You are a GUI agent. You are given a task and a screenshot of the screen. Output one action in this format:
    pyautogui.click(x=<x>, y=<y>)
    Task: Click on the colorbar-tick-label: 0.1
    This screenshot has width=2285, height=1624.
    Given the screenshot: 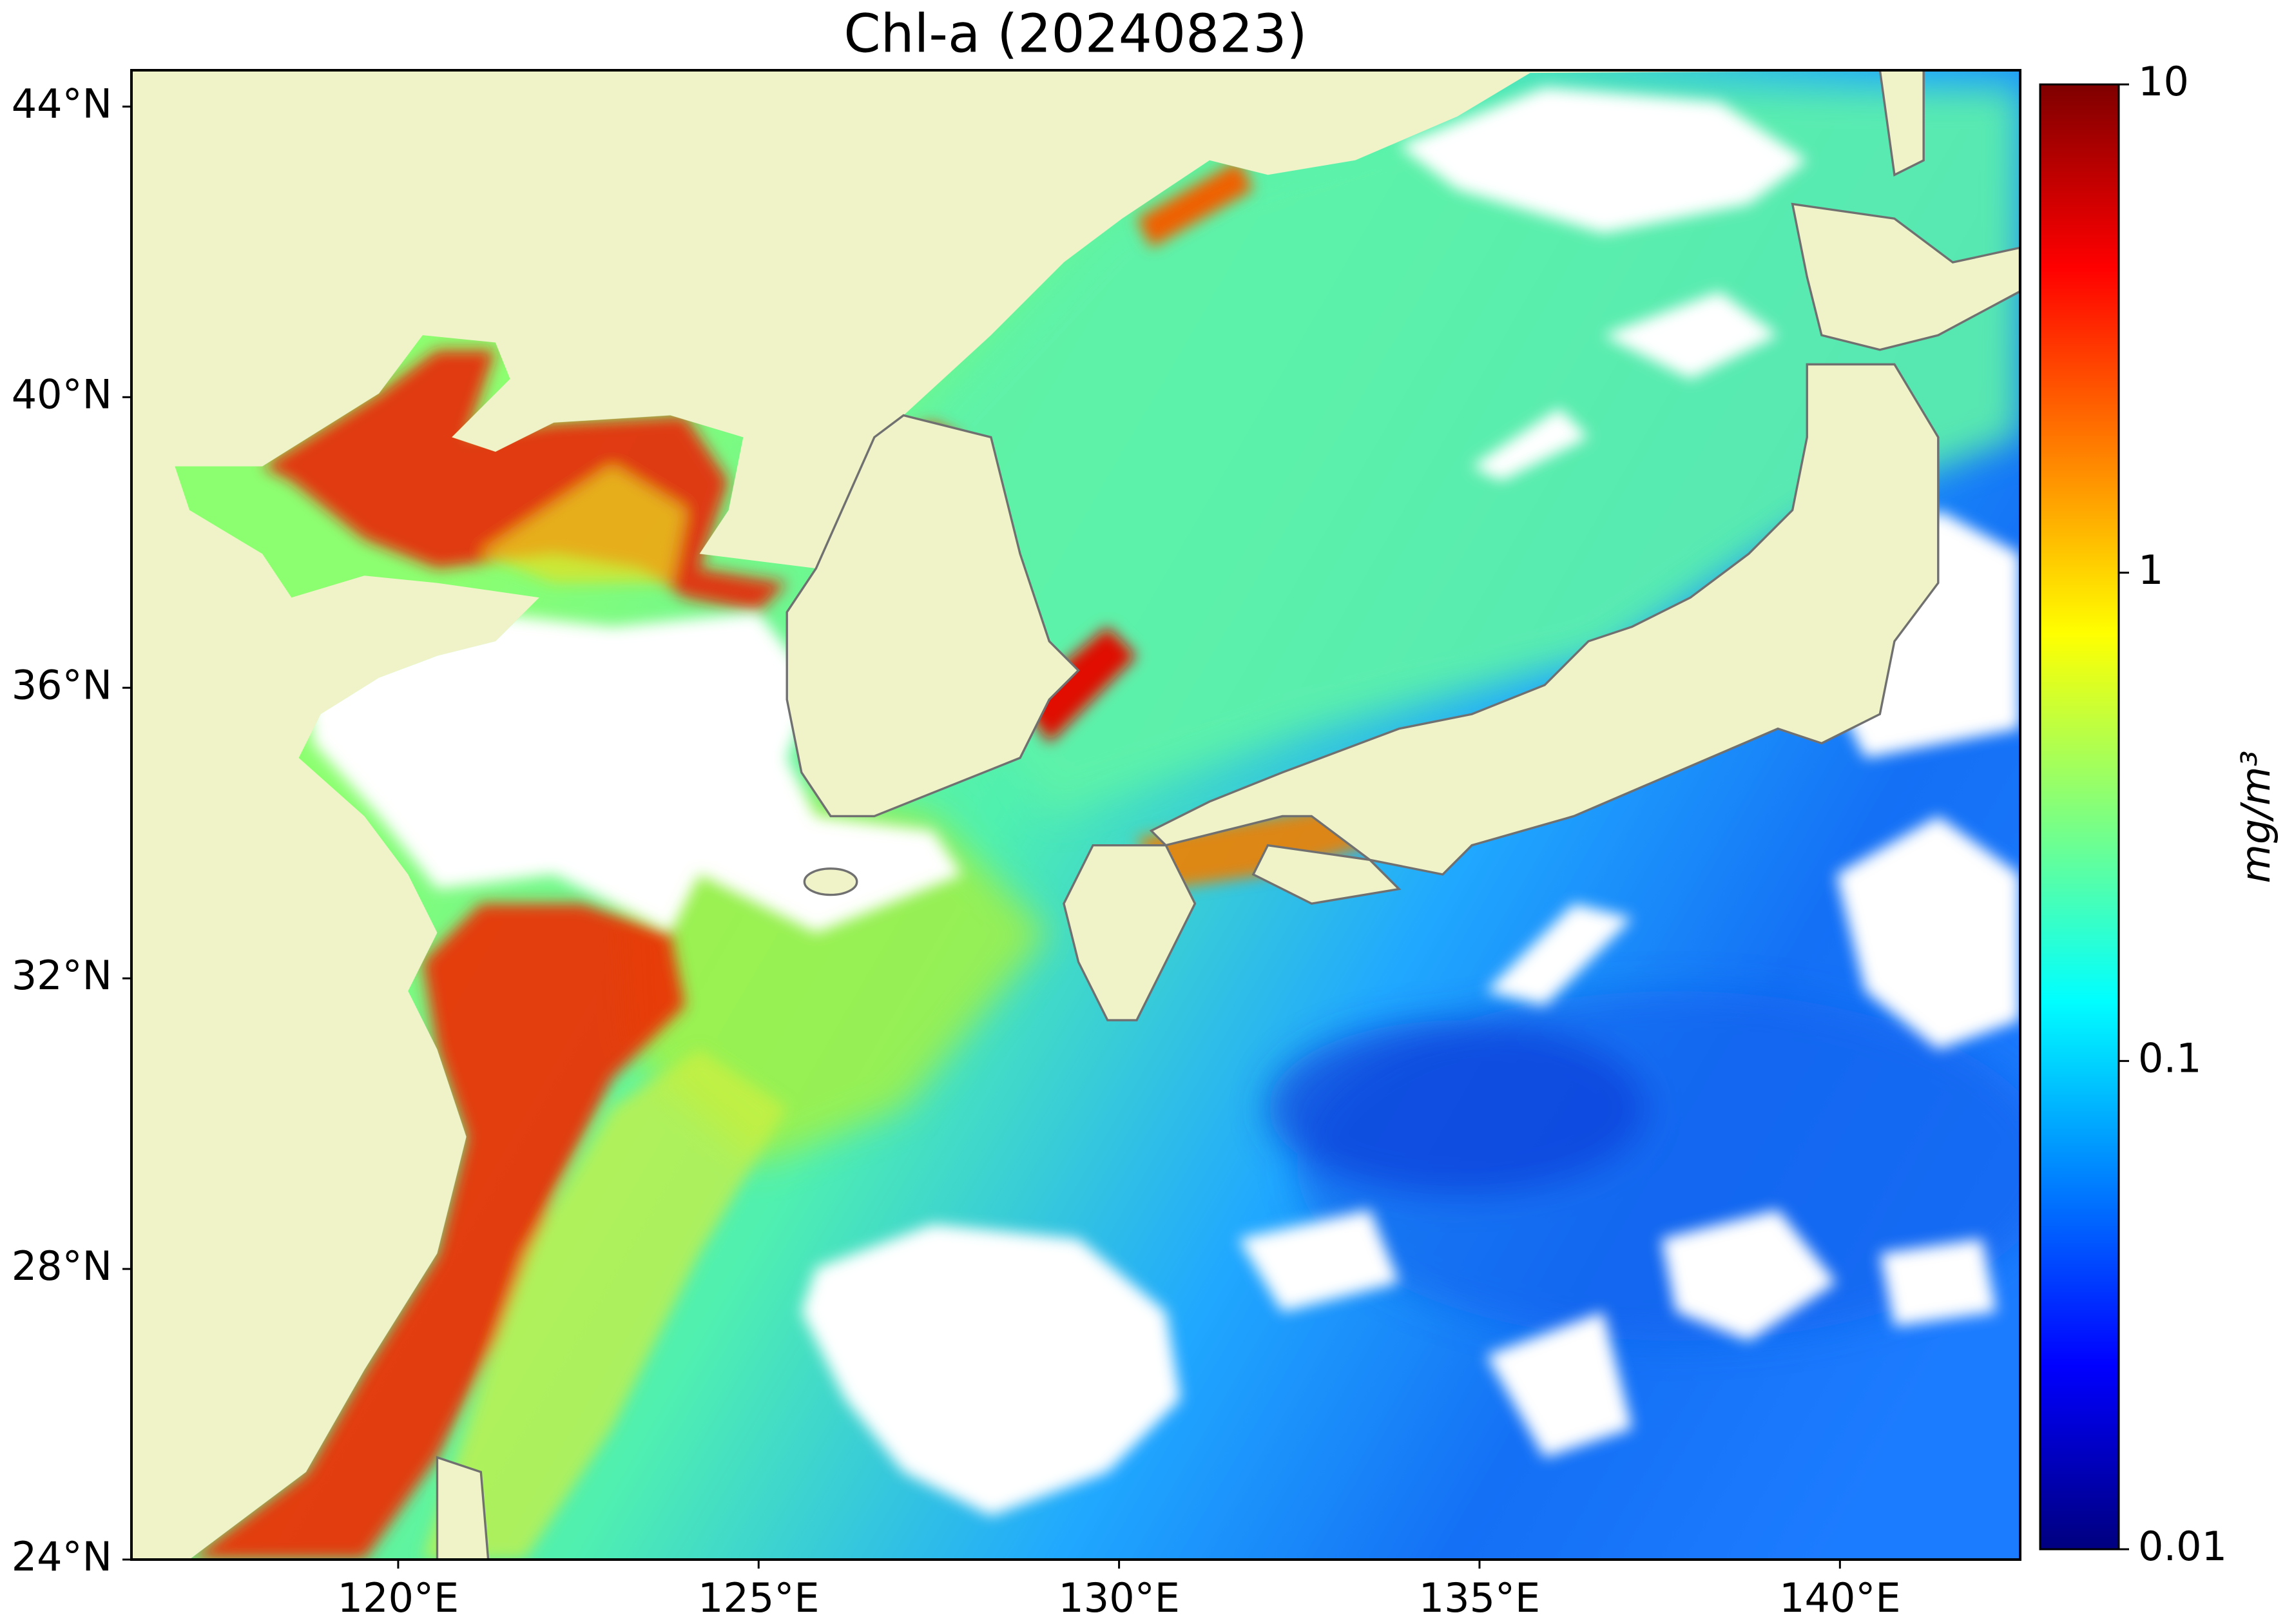 What is the action you would take?
    pyautogui.click(x=2170, y=1058)
    